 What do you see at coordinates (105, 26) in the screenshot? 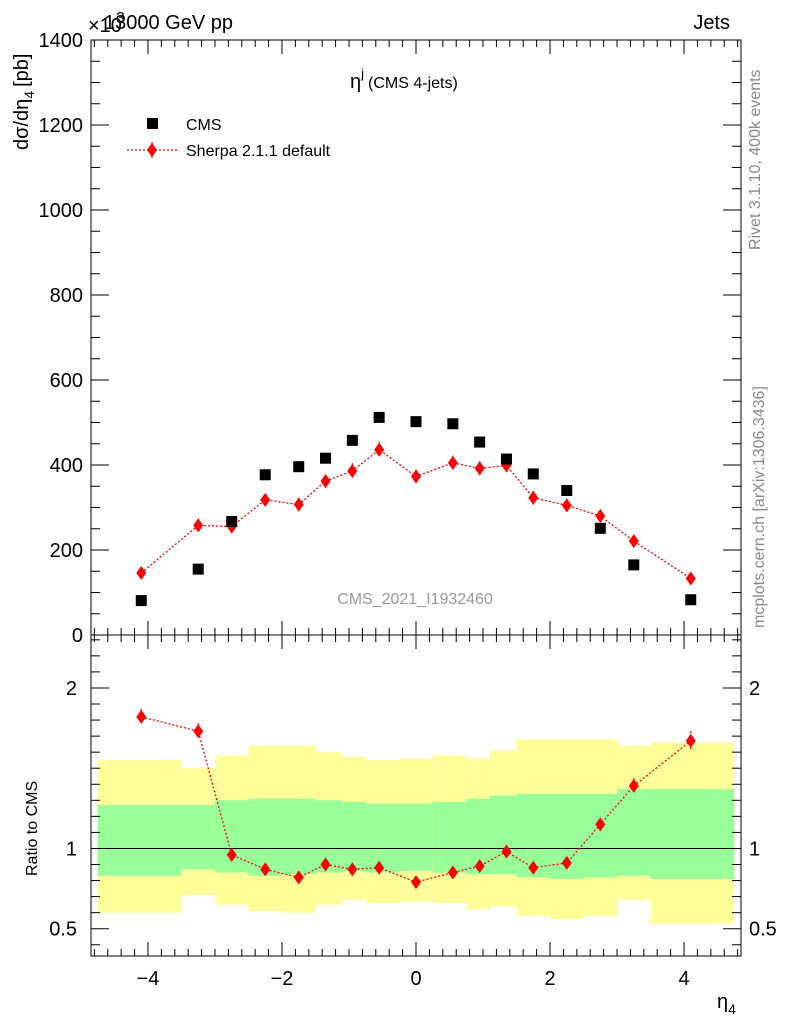
I see `header-exponent: ×10` at bounding box center [105, 26].